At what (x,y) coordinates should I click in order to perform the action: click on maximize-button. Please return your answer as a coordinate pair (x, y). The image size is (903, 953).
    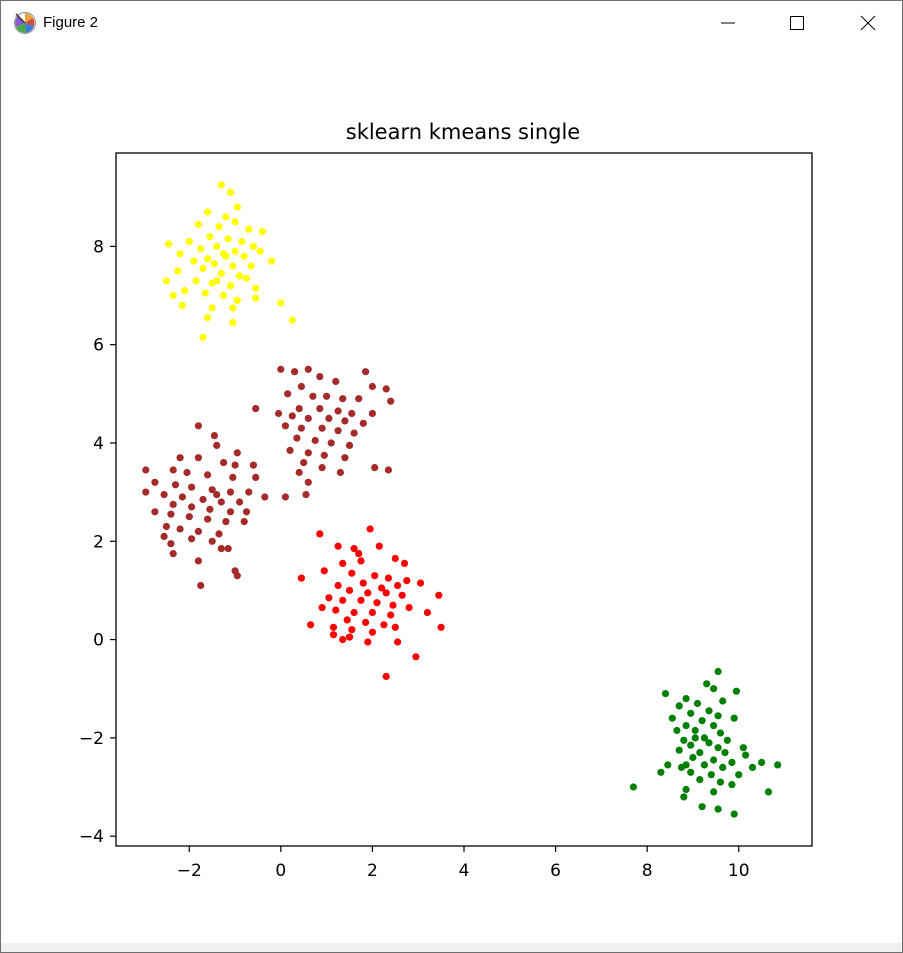
    Looking at the image, I should click on (797, 23).